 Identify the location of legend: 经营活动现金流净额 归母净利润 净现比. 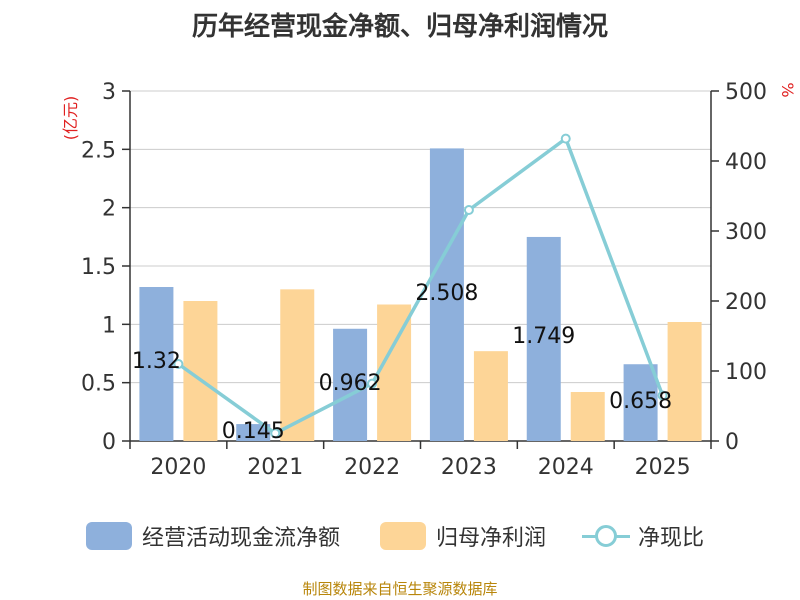
(400, 536).